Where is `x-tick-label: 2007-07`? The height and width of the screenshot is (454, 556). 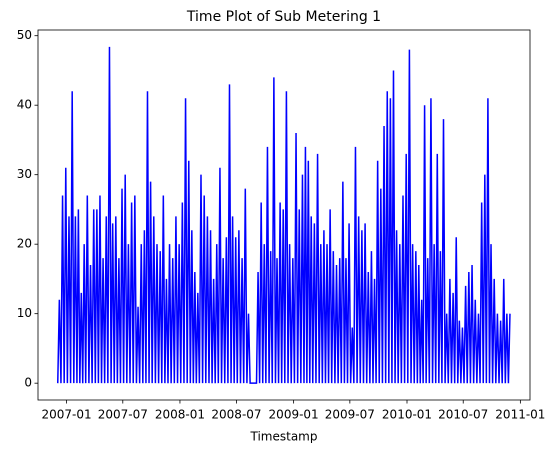
x-tick-label: 2007-07 is located at coordinates (123, 415).